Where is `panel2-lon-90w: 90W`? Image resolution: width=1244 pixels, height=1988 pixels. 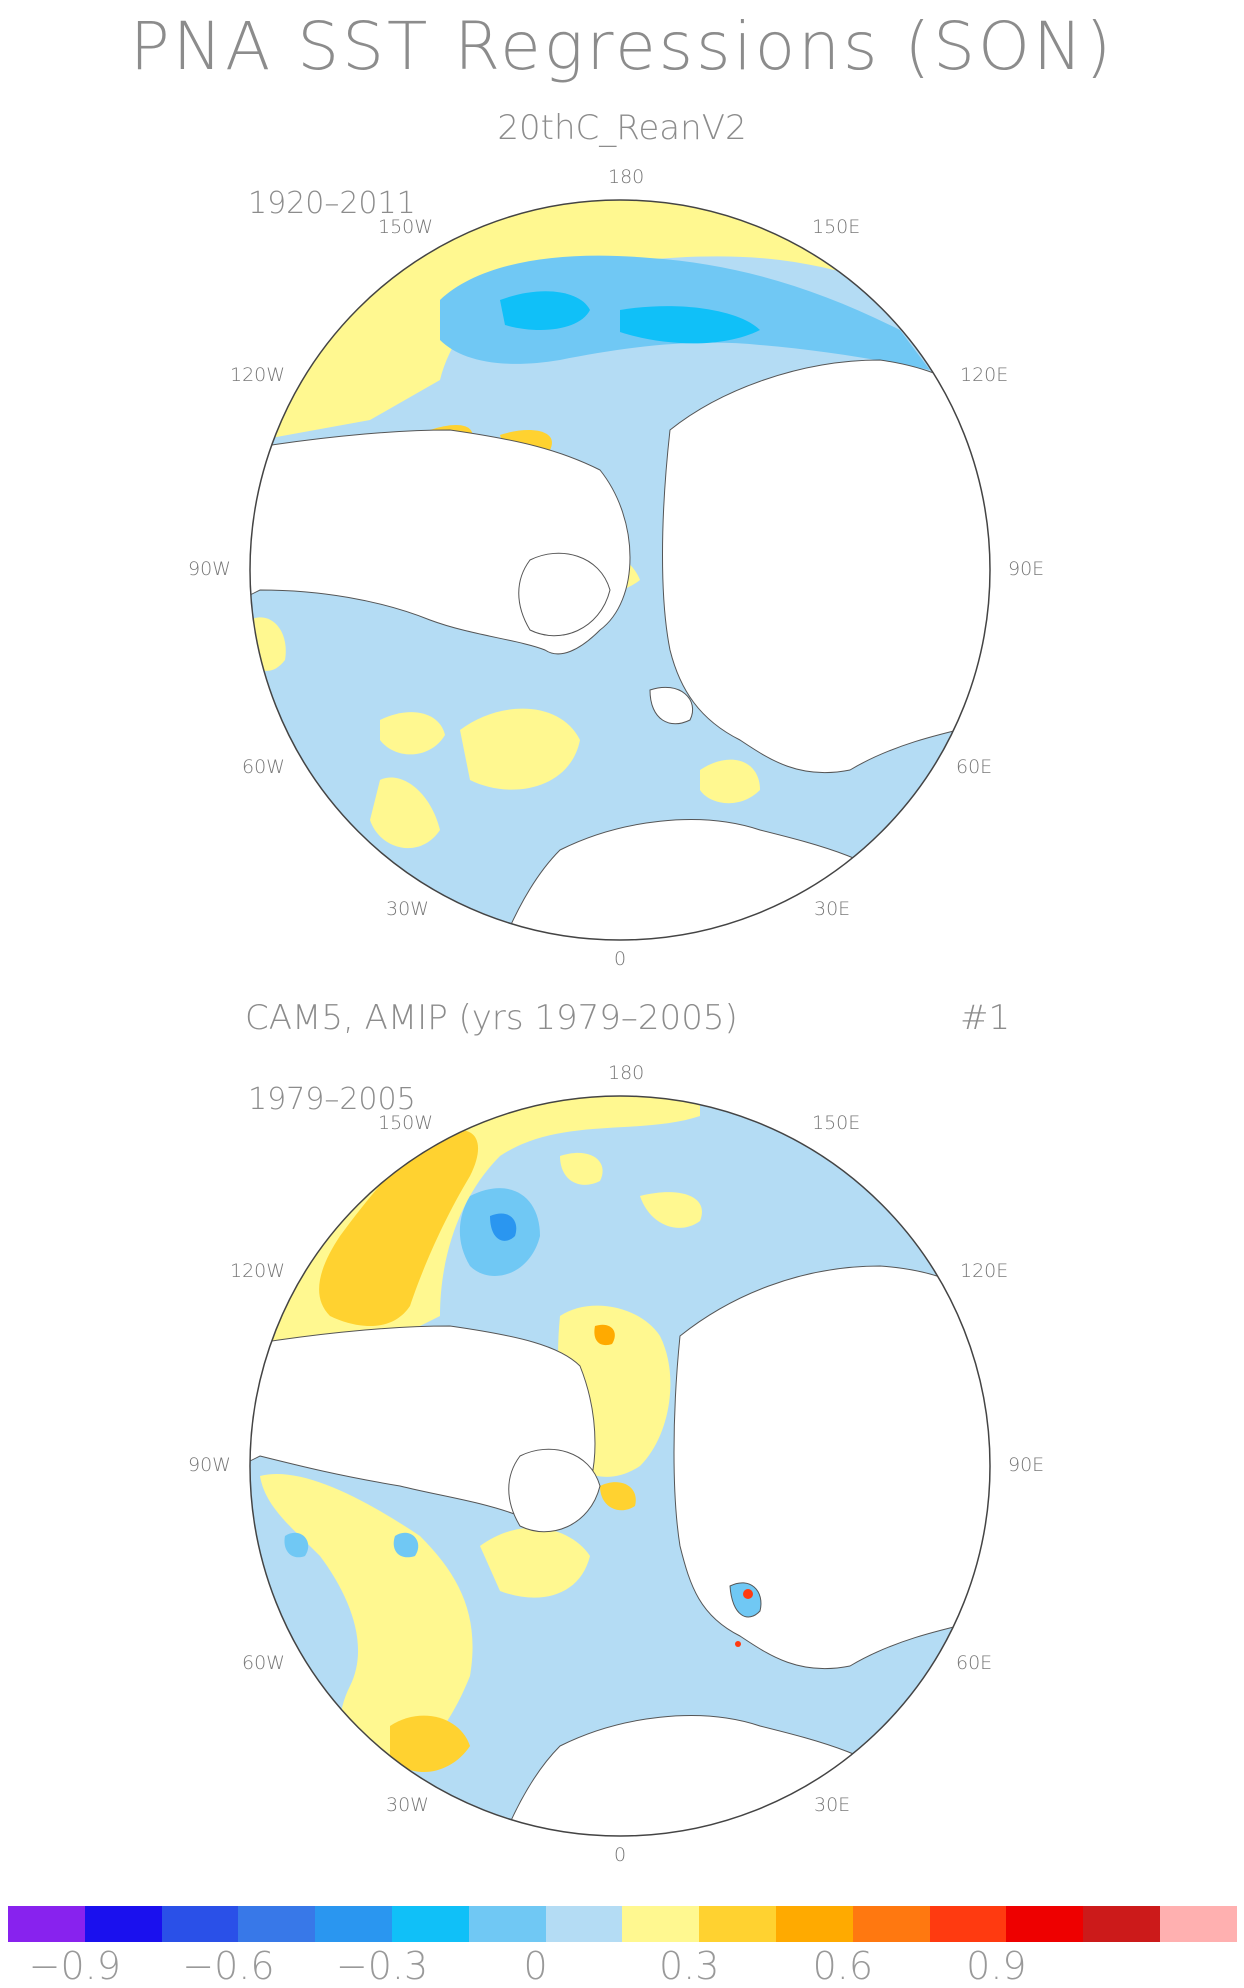 panel2-lon-90w: 90W is located at coordinates (209, 1465).